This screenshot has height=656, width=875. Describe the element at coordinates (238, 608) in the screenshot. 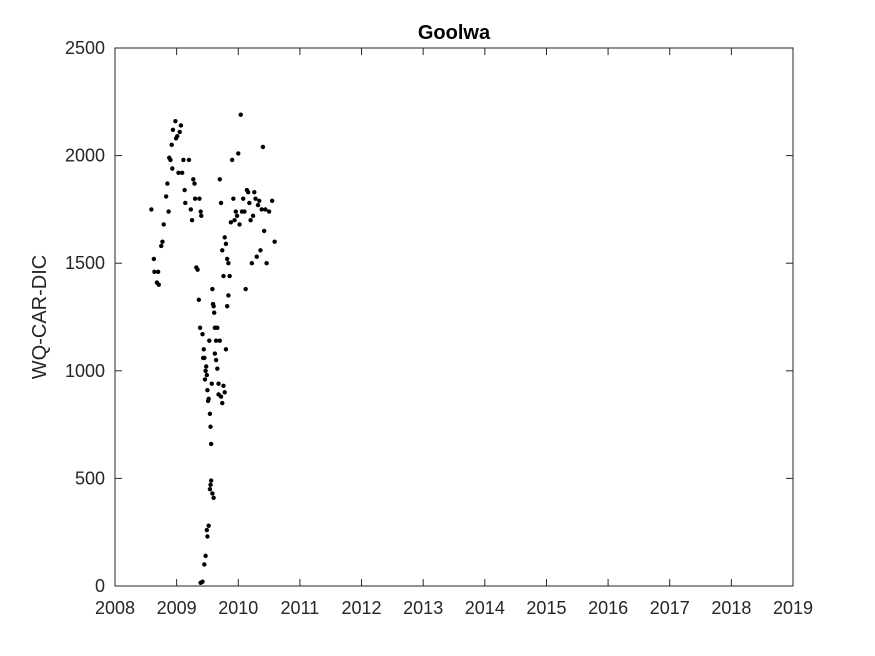

I see `x-tick-label: 2010` at that location.